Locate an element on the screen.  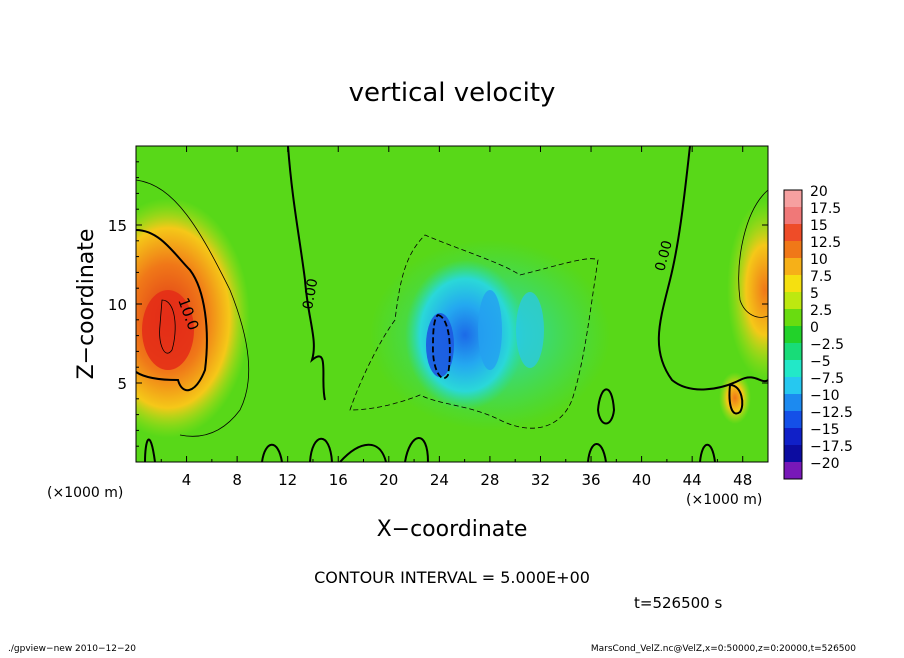
colorbar-frame is located at coordinates (793, 334).